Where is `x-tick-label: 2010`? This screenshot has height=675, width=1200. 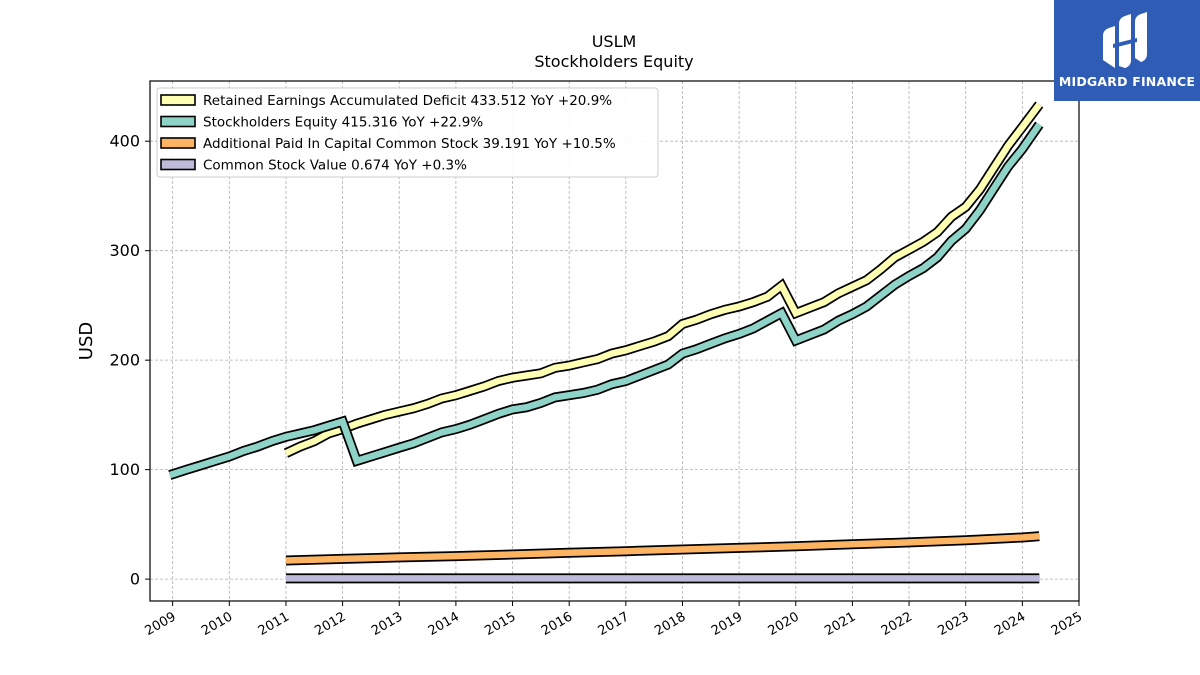
x-tick-label: 2010 is located at coordinates (217, 624).